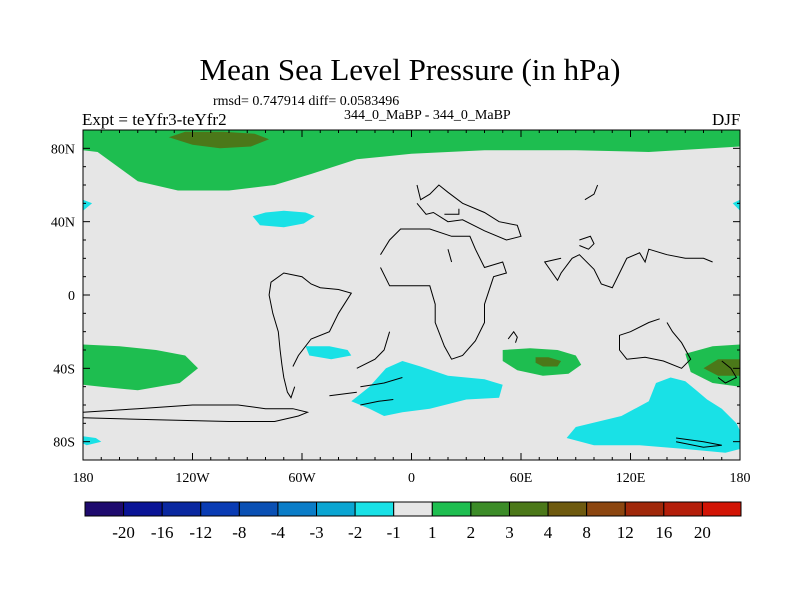 The image size is (800, 600). Describe the element at coordinates (726, 119) in the screenshot. I see `season-label: DJF` at that location.